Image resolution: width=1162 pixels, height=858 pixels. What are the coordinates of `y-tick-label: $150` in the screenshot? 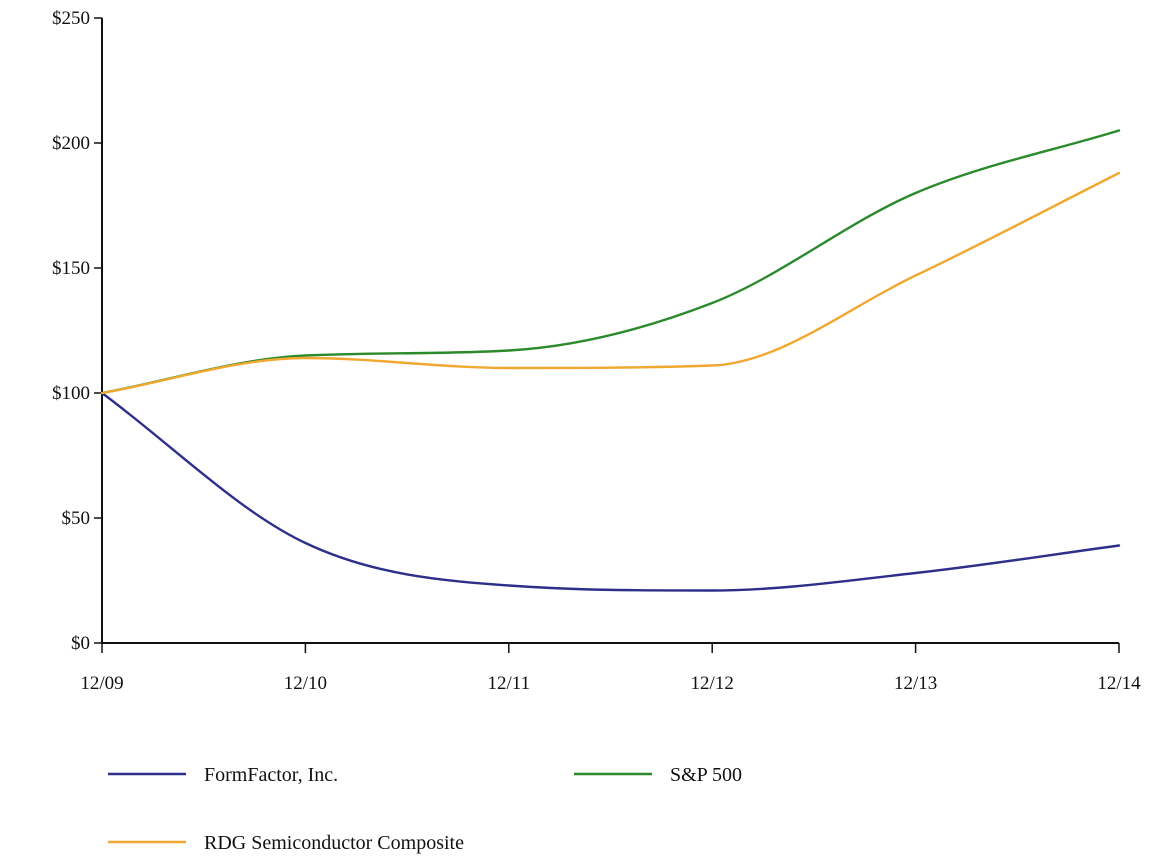 It's located at (71, 268).